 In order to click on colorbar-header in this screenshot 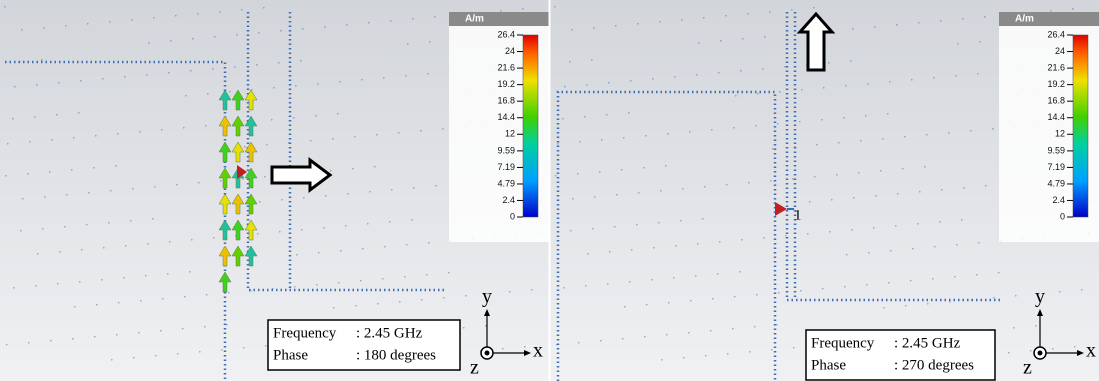, I will do `click(1049, 19)`.